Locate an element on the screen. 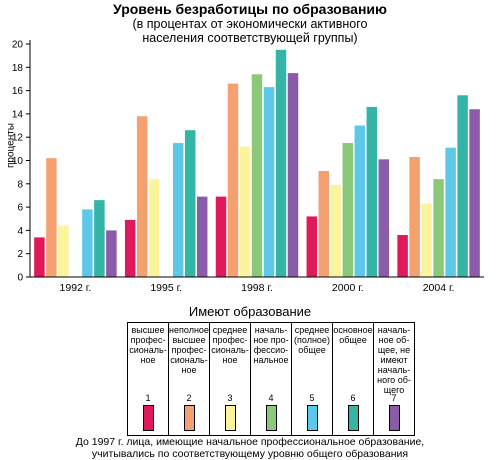 The height and width of the screenshot is (460, 500). legend-item-label: основное общее is located at coordinates (353, 335).